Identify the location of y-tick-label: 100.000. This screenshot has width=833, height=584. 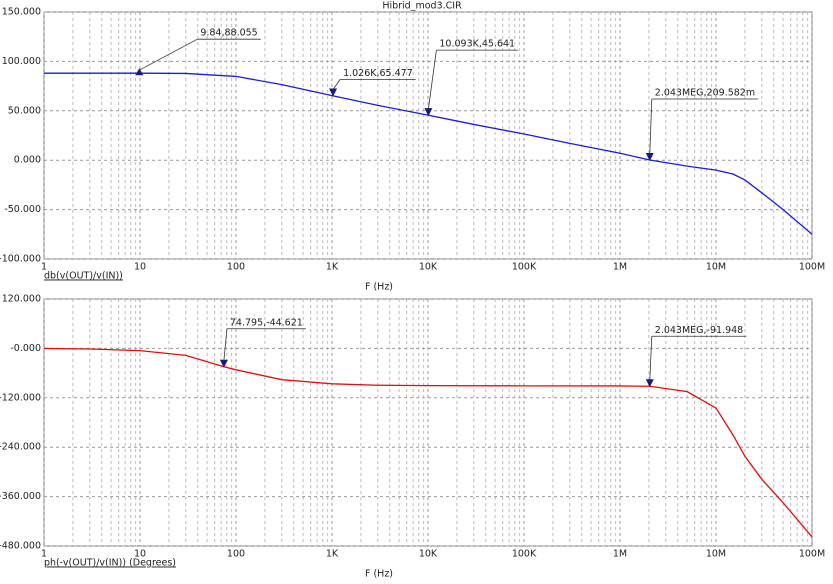
(21, 61).